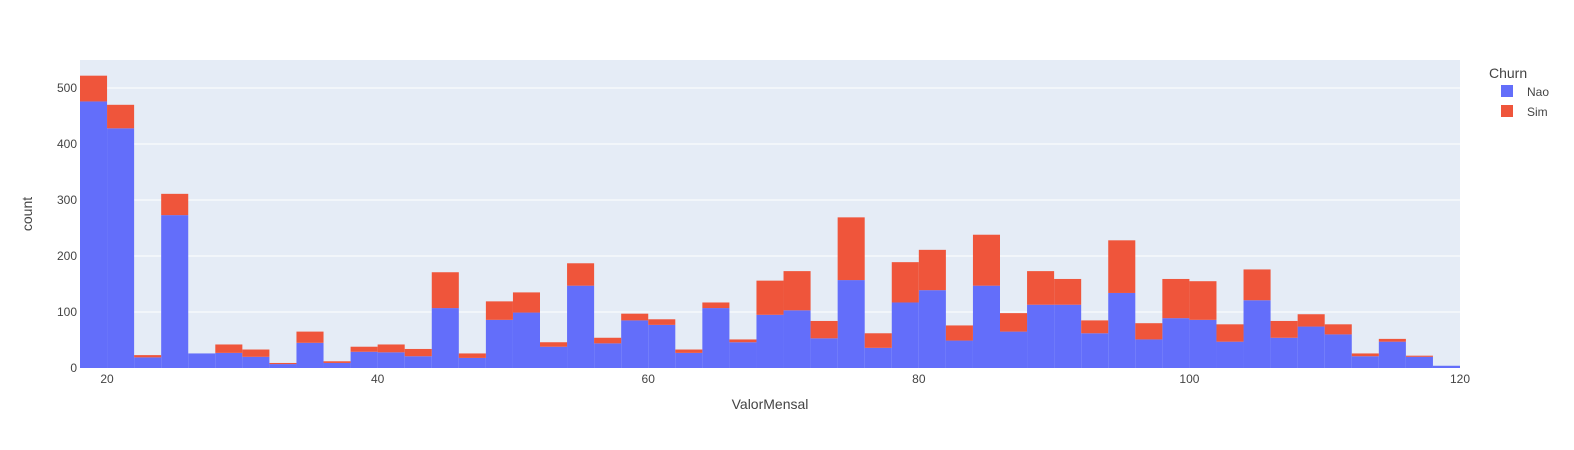  What do you see at coordinates (1524, 112) in the screenshot?
I see `legend-item-sim: Sim` at bounding box center [1524, 112].